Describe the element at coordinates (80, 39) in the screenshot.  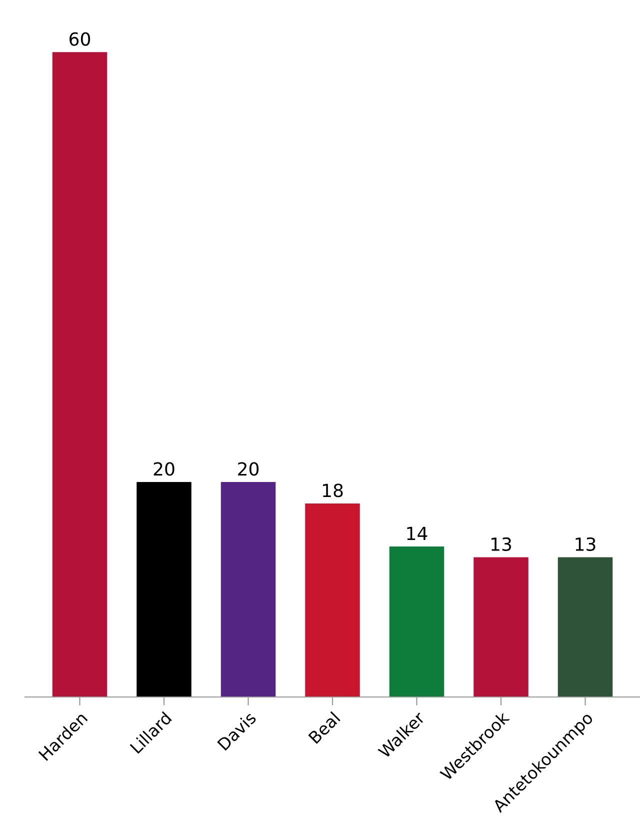
I see `data-label: 60` at that location.